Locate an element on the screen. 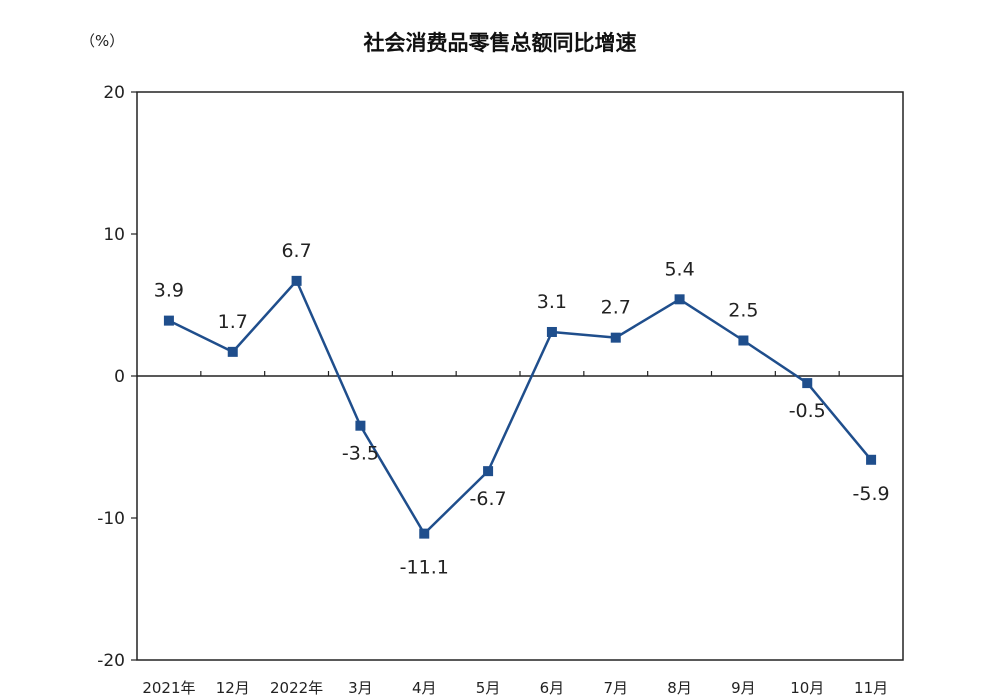 This screenshot has height=700, width=1000. y-tick-label: 10 is located at coordinates (114, 235).